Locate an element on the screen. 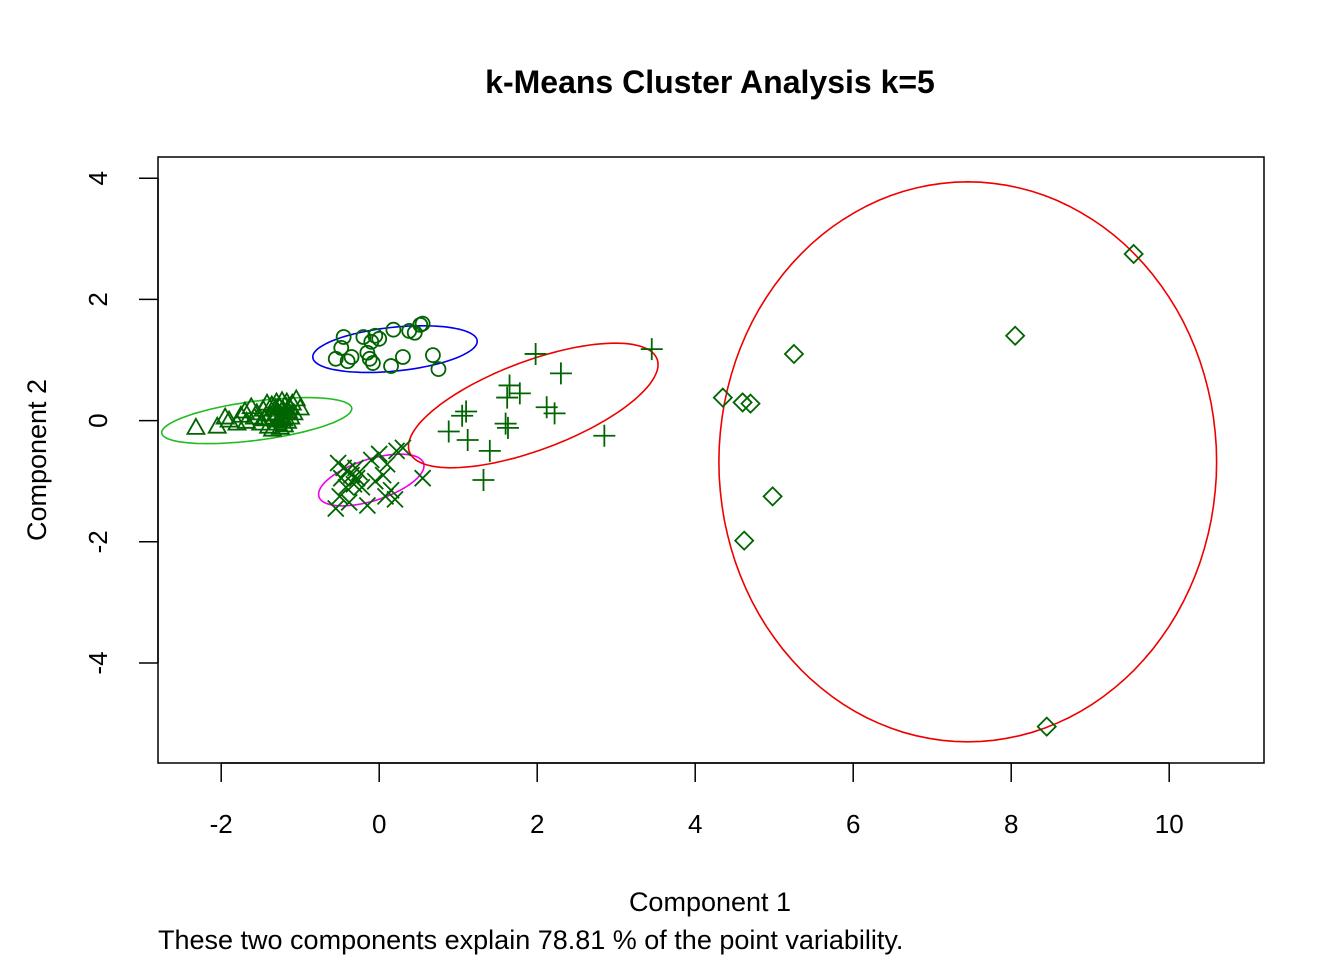 This screenshot has width=1344, height=960. y-axis-label: Component 2 is located at coordinates (37, 460).